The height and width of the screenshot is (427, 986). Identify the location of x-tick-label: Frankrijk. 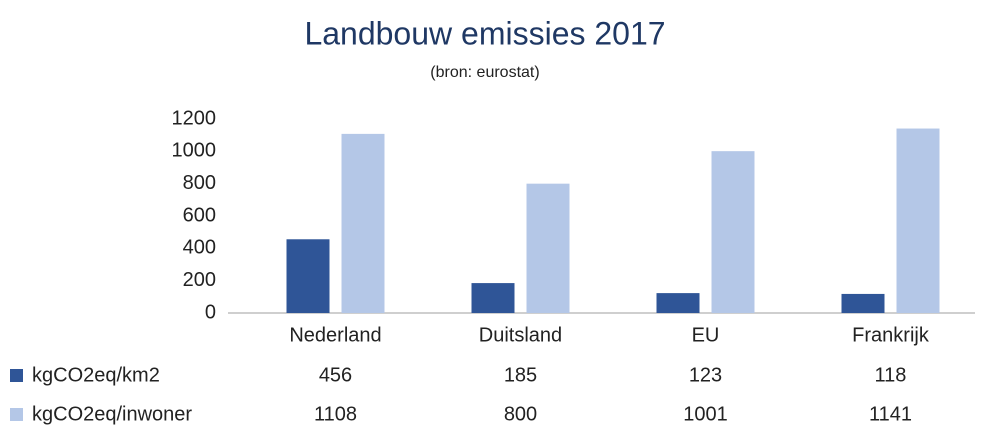
(891, 335).